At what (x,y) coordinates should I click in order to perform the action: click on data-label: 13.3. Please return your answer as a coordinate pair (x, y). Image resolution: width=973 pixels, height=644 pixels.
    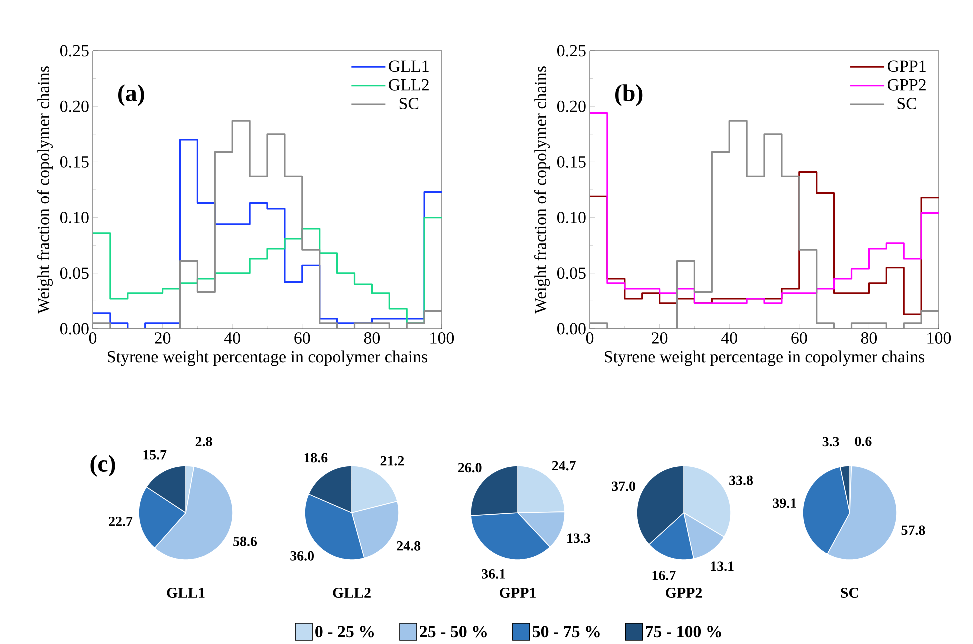
    Looking at the image, I should click on (579, 539).